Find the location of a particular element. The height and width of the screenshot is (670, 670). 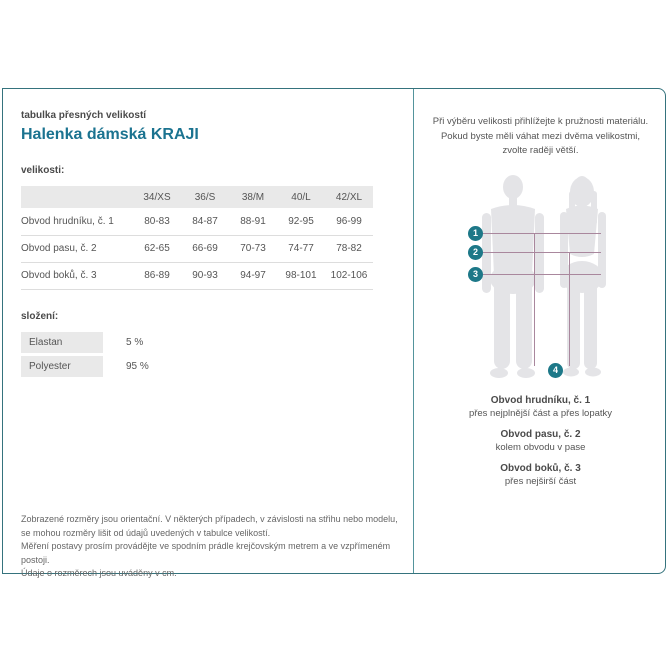

composition-table: Elastan 5 % Polyester 95 % is located at coordinates (121, 356).